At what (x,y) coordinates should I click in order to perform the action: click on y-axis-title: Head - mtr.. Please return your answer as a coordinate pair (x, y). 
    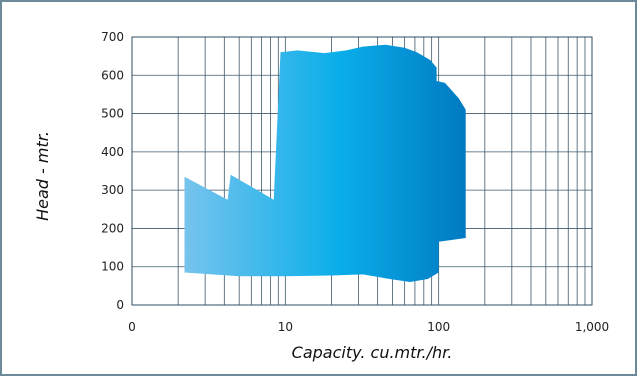
    Looking at the image, I should click on (42, 176).